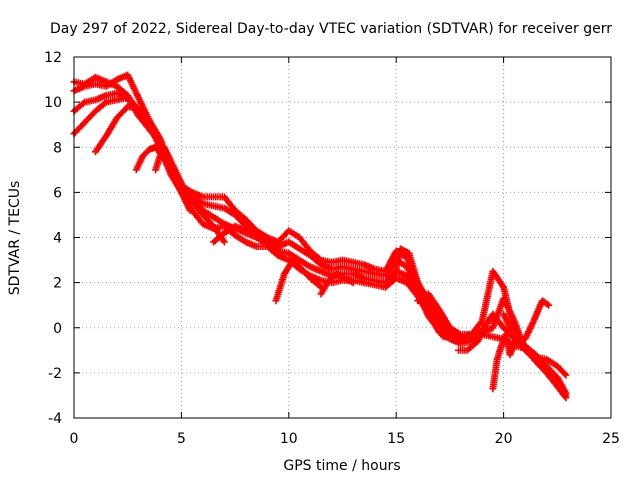 Image resolution: width=640 pixels, height=480 pixels. What do you see at coordinates (396, 439) in the screenshot?
I see `x-tick-label: 15` at bounding box center [396, 439].